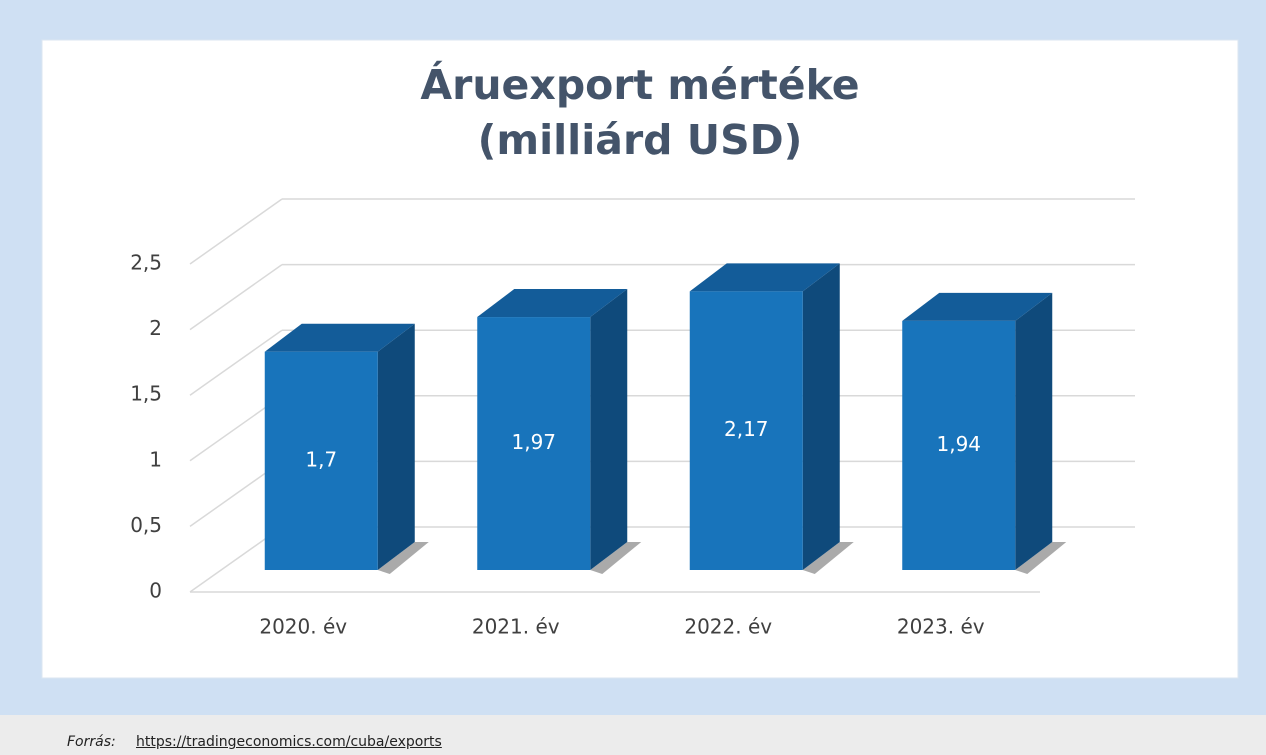 Image resolution: width=1266 pixels, height=755 pixels. What do you see at coordinates (640, 140) in the screenshot?
I see `chart-title: (milliárd USD)` at bounding box center [640, 140].